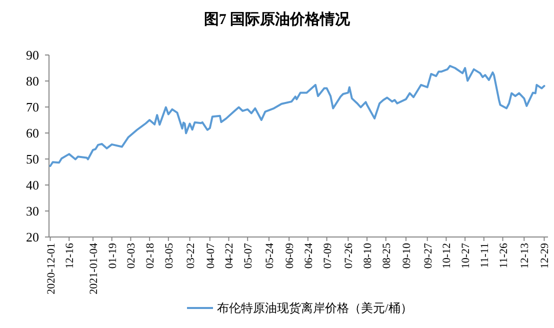 Image resolution: width=554 pixels, height=328 pixels. I want to click on chart-title: 图7 国际原油价格情况, so click(278, 19).